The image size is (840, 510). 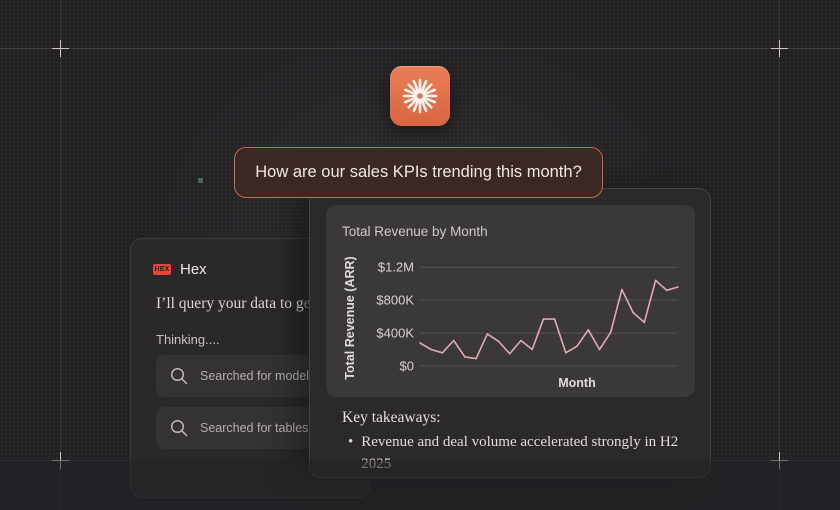 What do you see at coordinates (350, 317) in the screenshot?
I see `y-axis-label: Total Revenue (ARR)` at bounding box center [350, 317].